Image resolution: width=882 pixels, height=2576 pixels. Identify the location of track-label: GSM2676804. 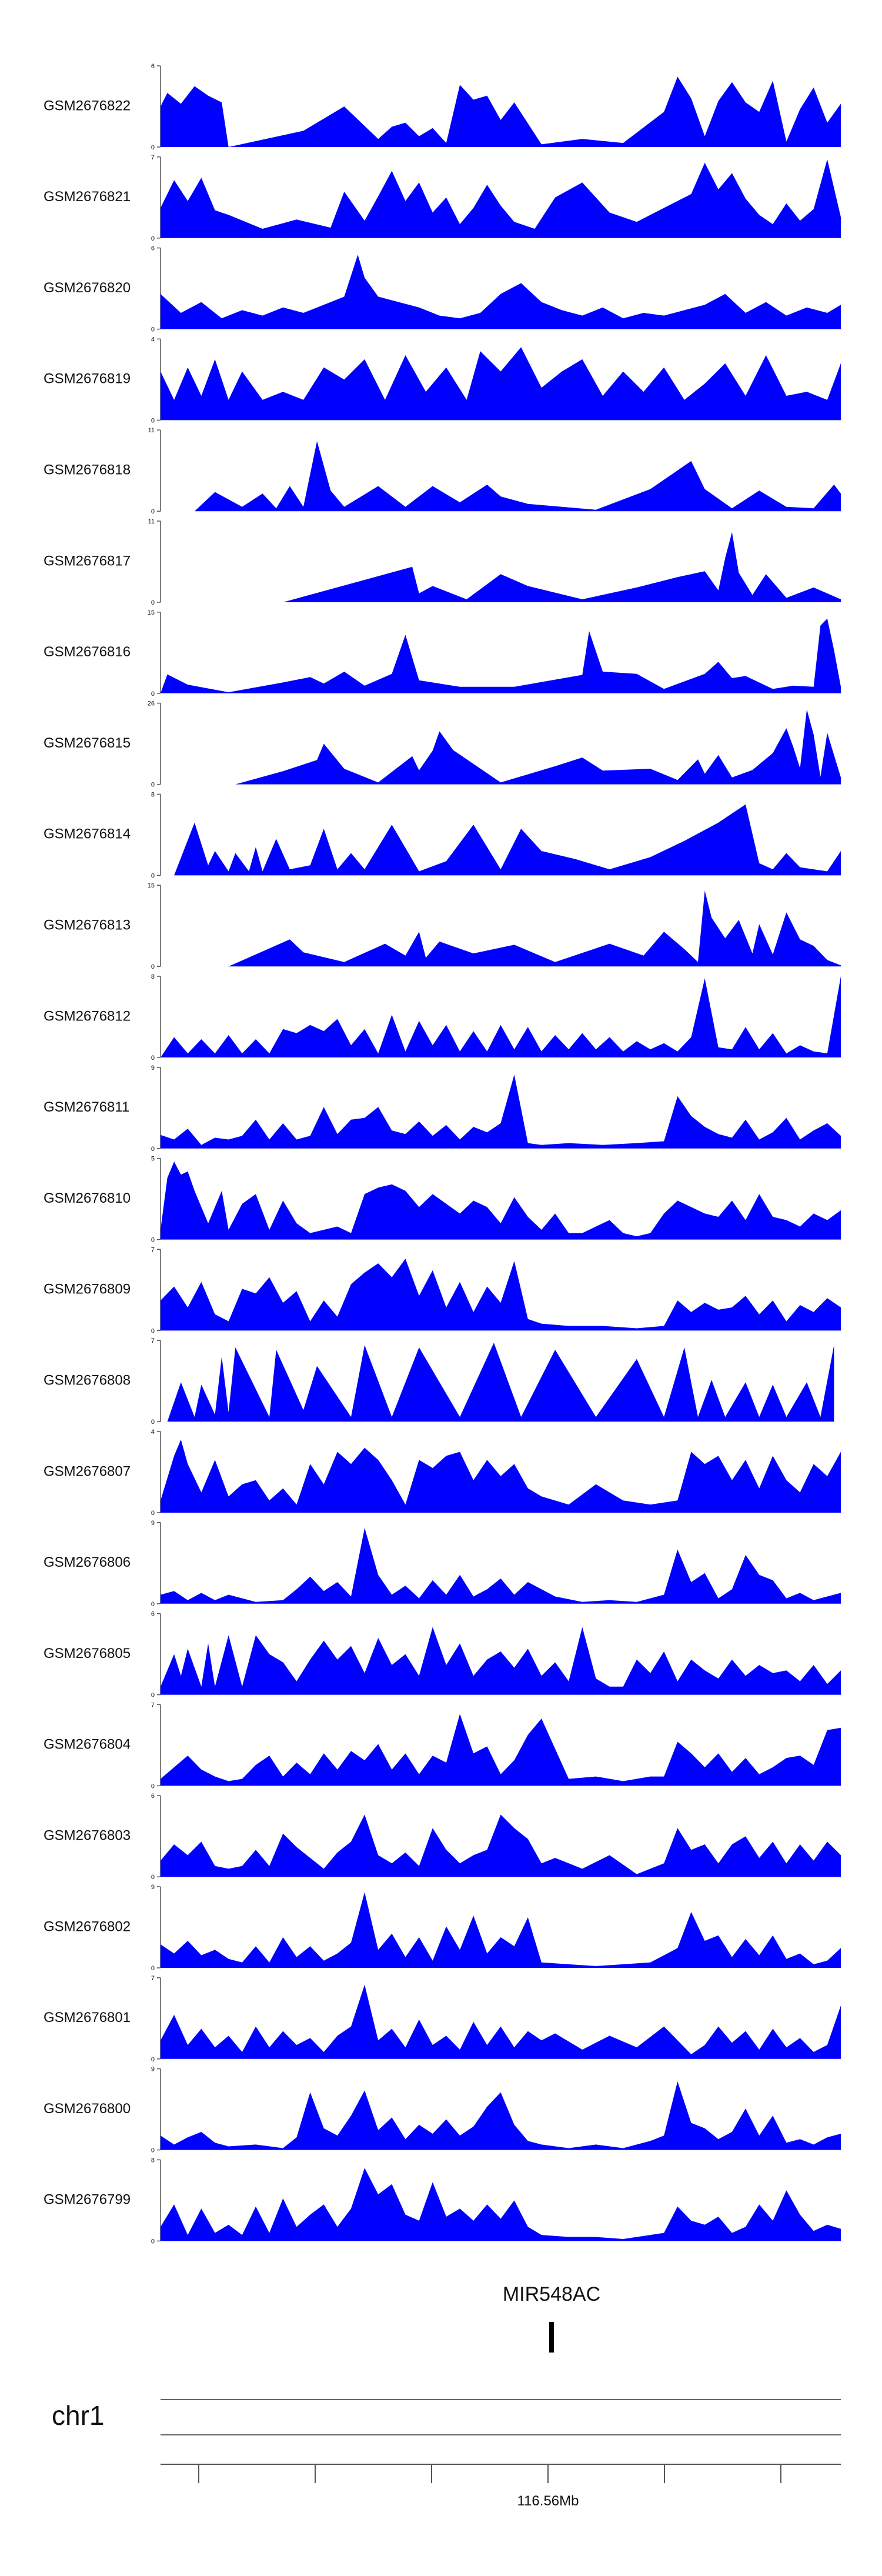
(87, 1745).